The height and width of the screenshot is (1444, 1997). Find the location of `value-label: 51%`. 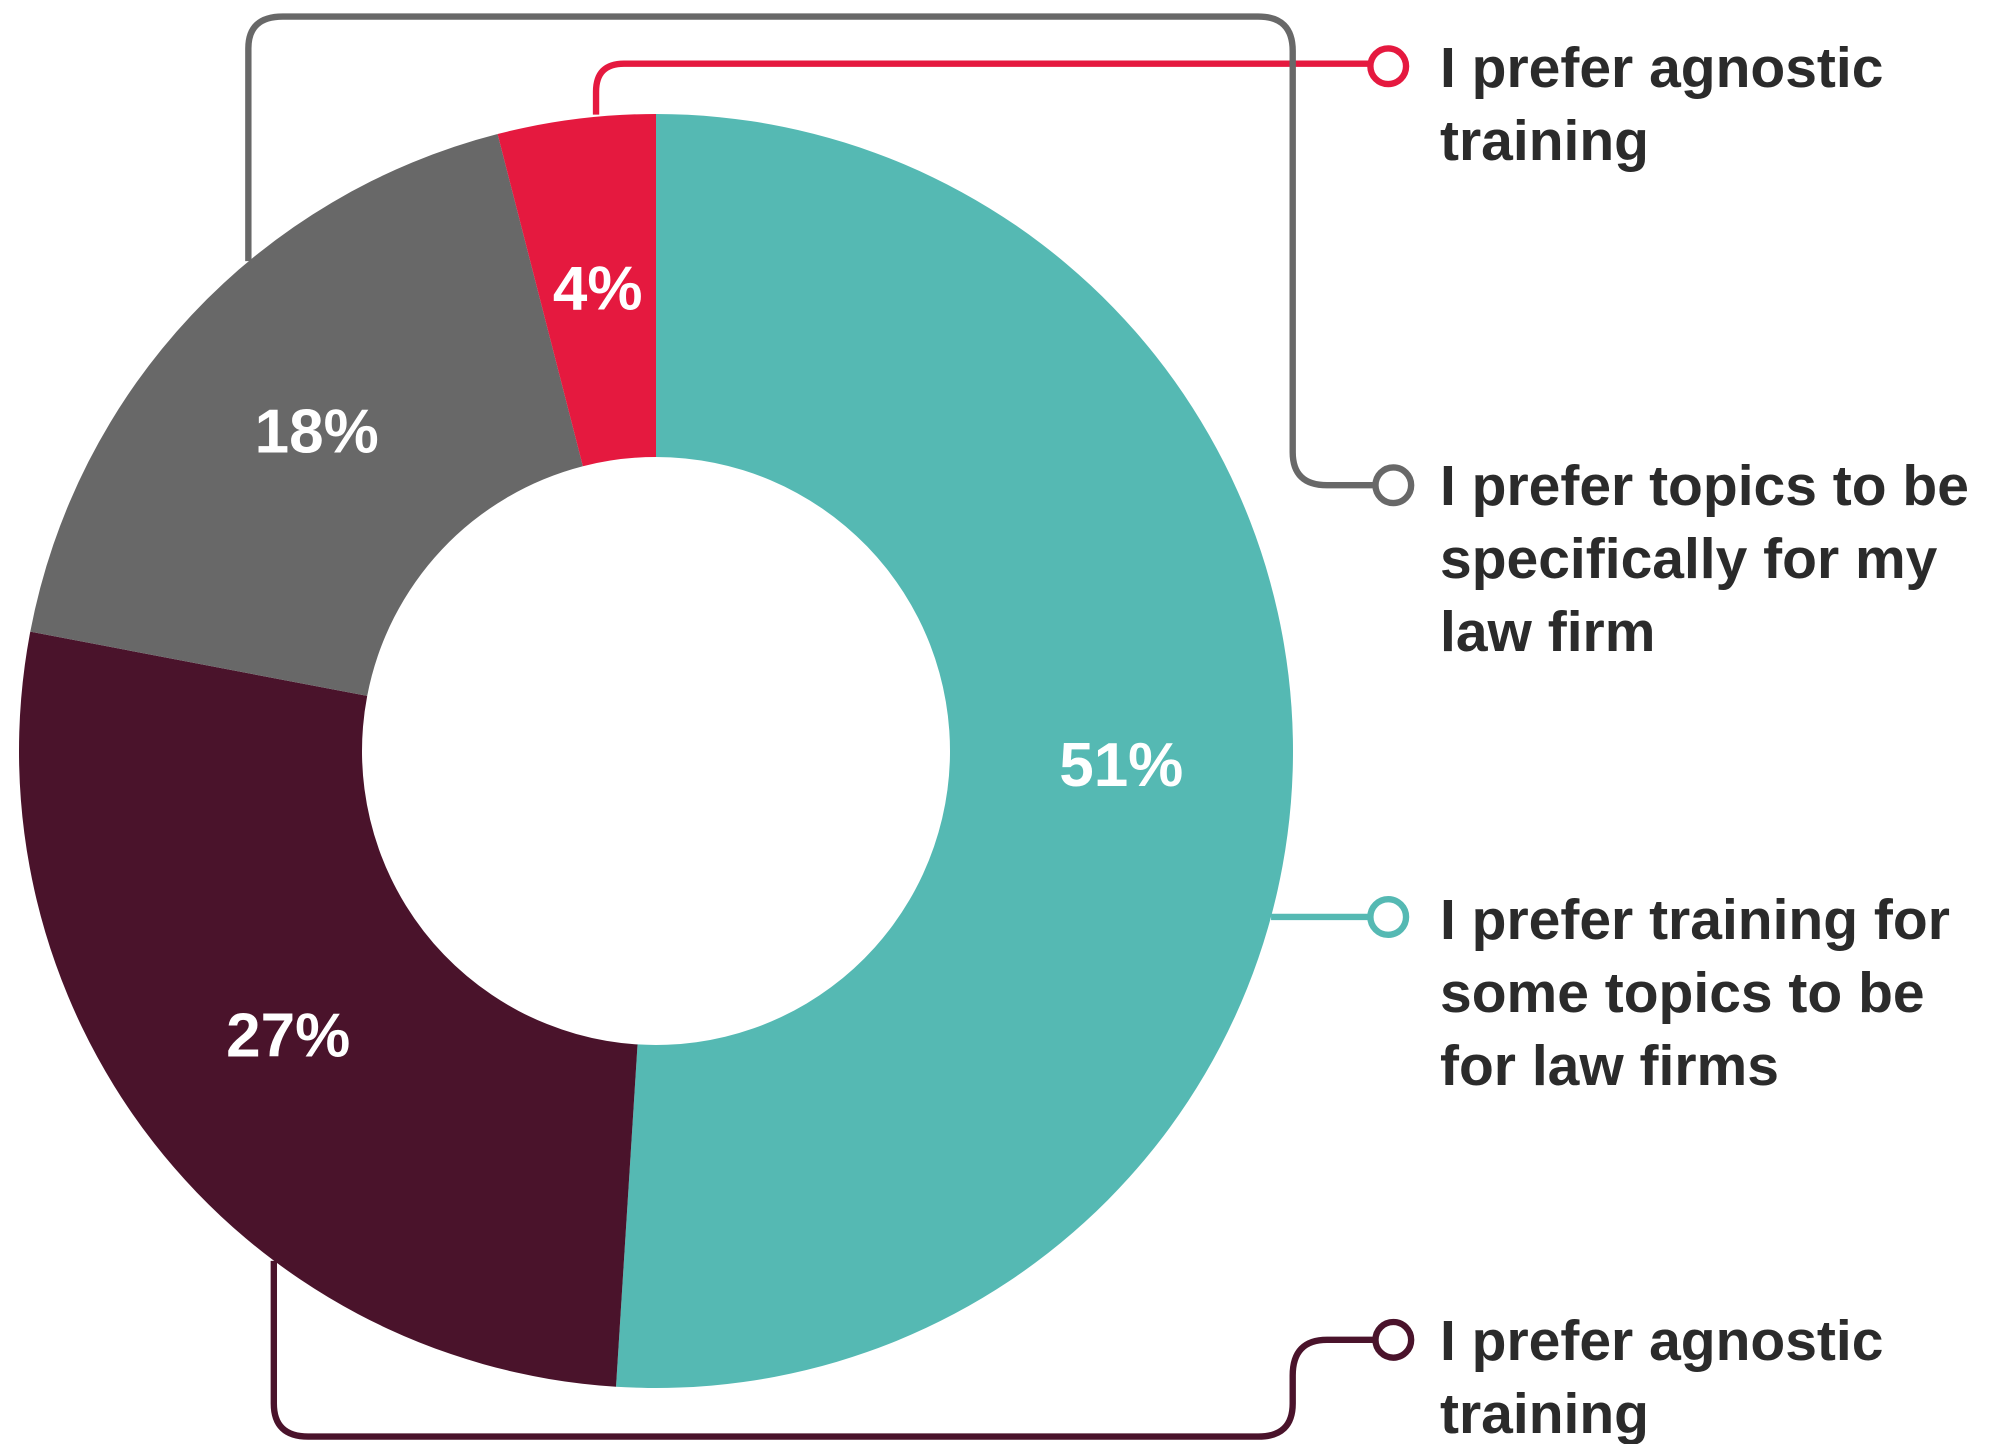

value-label: 51% is located at coordinates (1121, 765).